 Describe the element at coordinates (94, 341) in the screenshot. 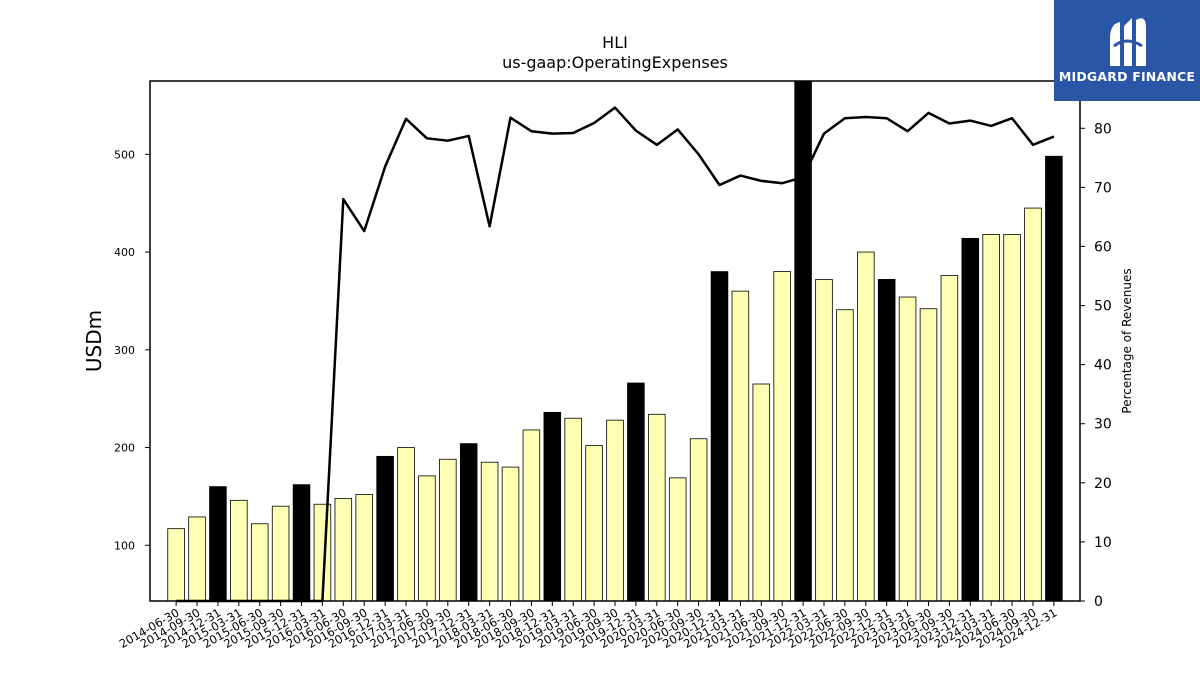

I see `y-axis-label: USDm` at that location.